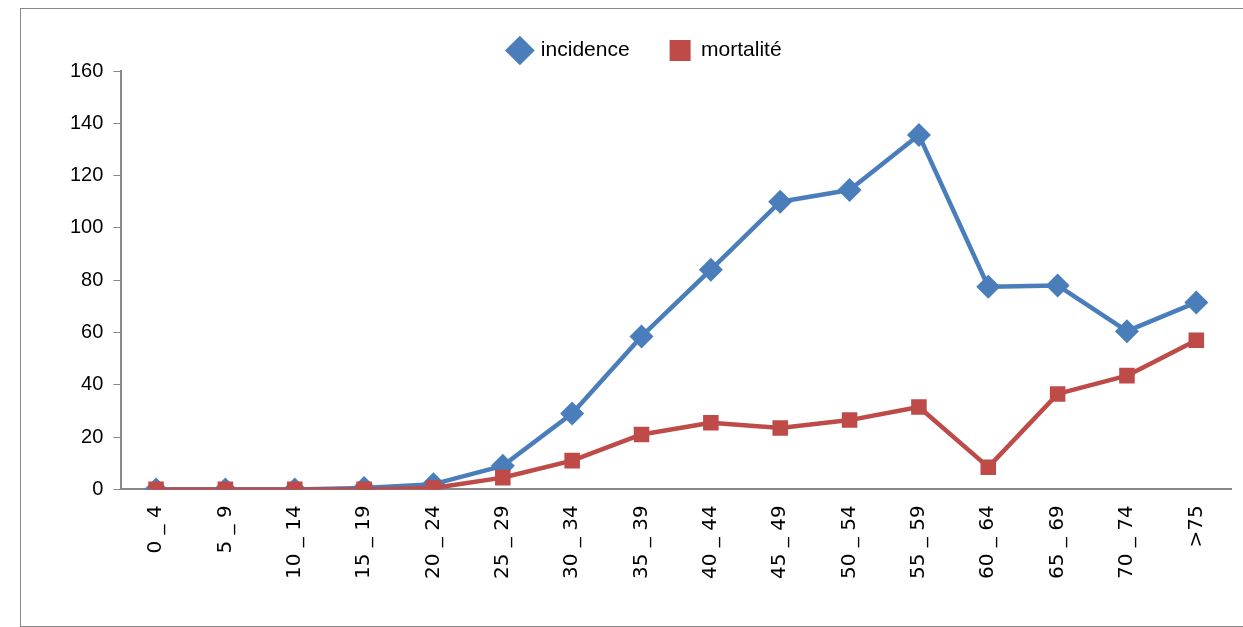 This screenshot has height=627, width=1243. What do you see at coordinates (917, 542) in the screenshot?
I see `x-tick-label: 55 _ 59` at bounding box center [917, 542].